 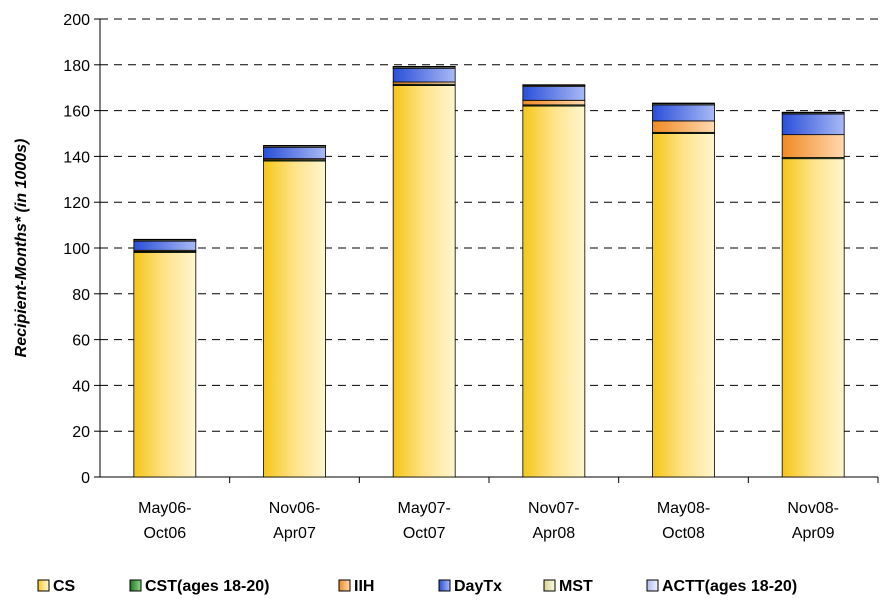 What do you see at coordinates (76, 20) in the screenshot?
I see `y-tick-label: 200` at bounding box center [76, 20].